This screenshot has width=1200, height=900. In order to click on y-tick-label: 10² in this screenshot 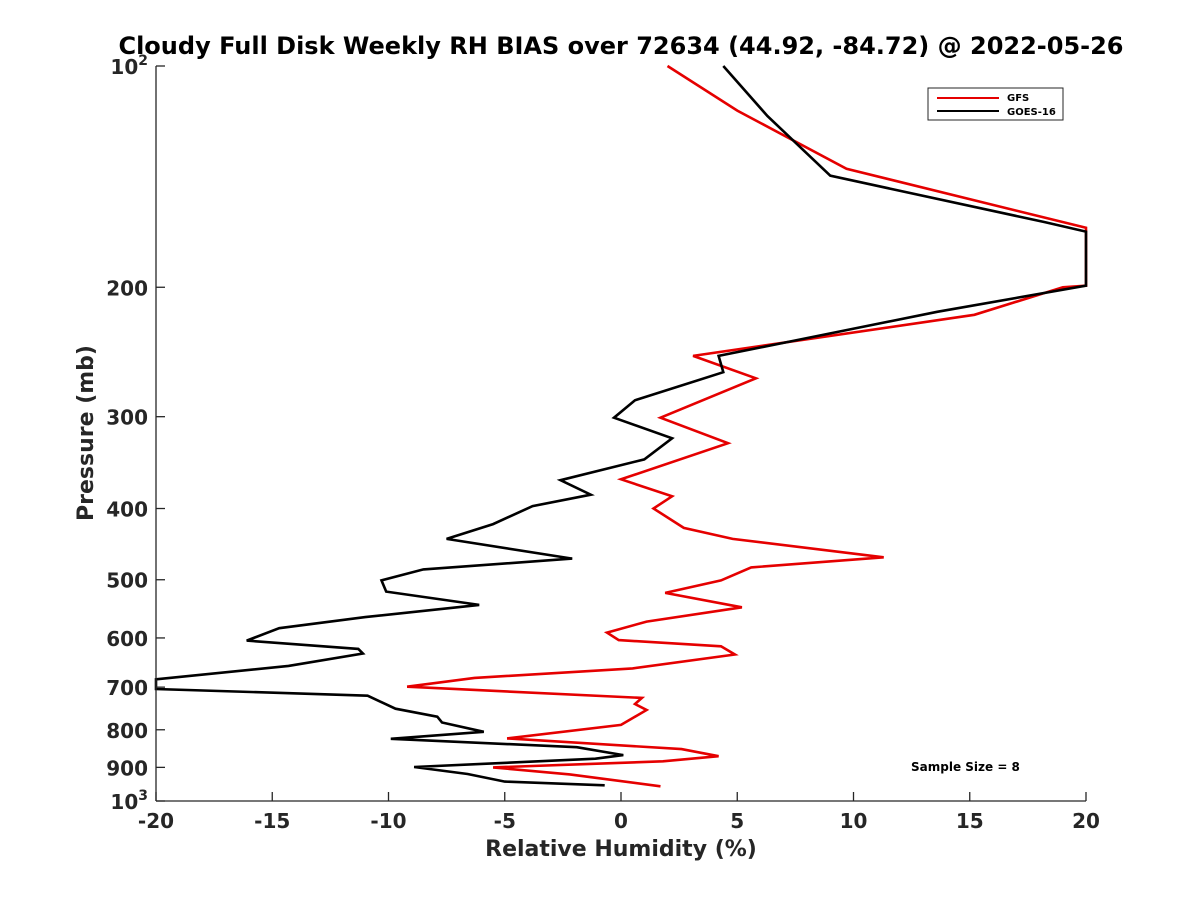, I will do `click(129, 66)`.